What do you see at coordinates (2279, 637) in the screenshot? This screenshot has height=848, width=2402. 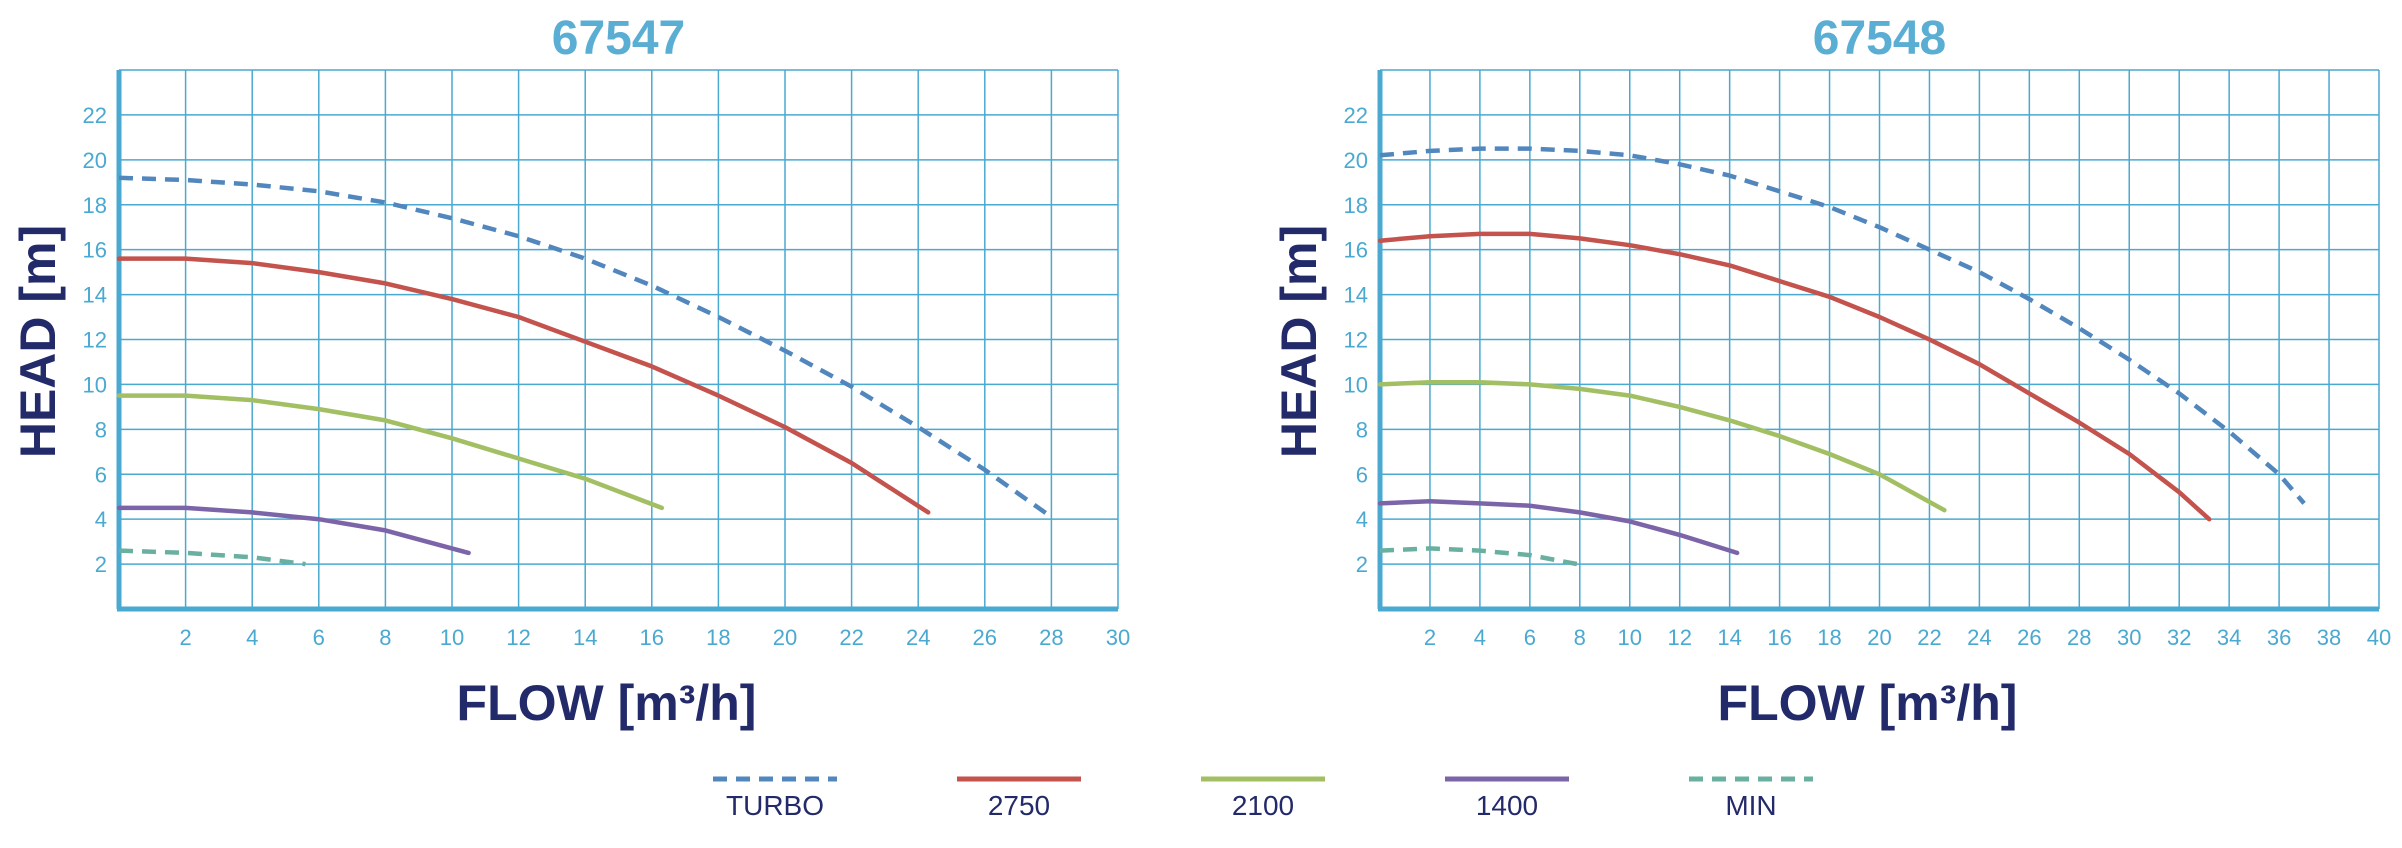 I see `x-tick-label: 36` at bounding box center [2279, 637].